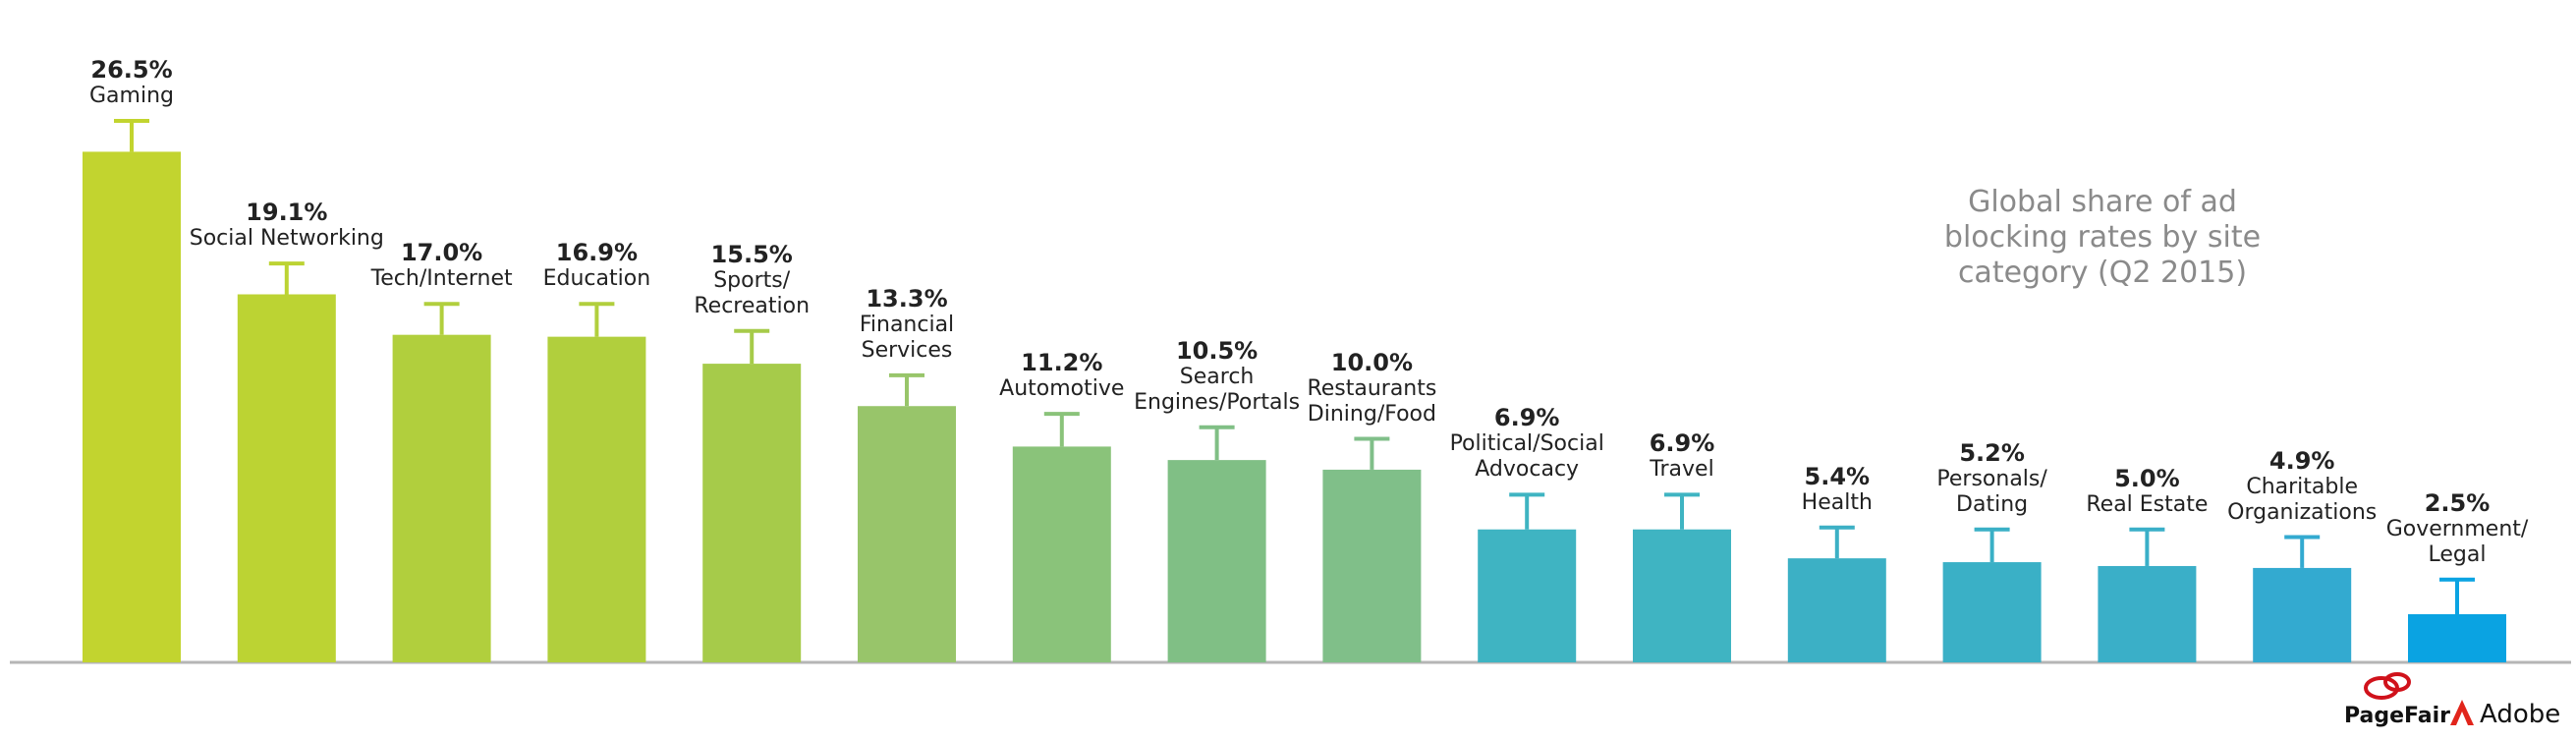 The image size is (2576, 741). Describe the element at coordinates (2457, 502) in the screenshot. I see `value-label: 2.5%` at that location.